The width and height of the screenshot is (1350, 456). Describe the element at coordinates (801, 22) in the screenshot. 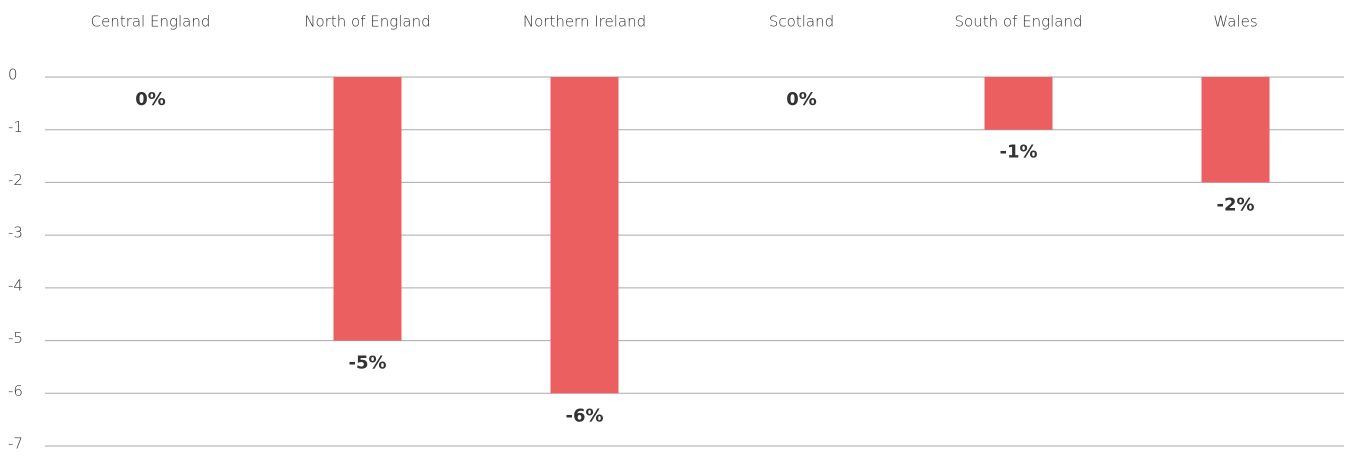

I see `x-tick-label: Scotland` at that location.